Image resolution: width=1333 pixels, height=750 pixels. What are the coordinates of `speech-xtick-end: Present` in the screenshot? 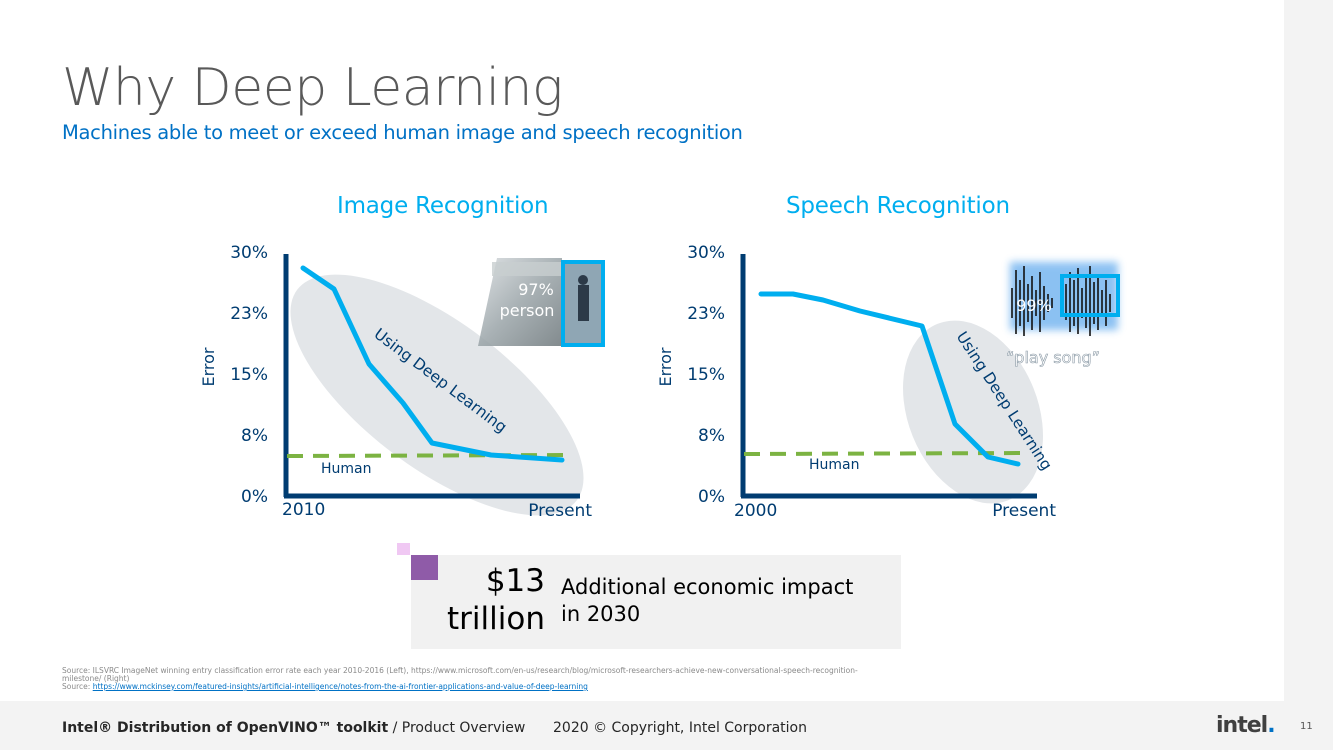 It's located at (1024, 511).